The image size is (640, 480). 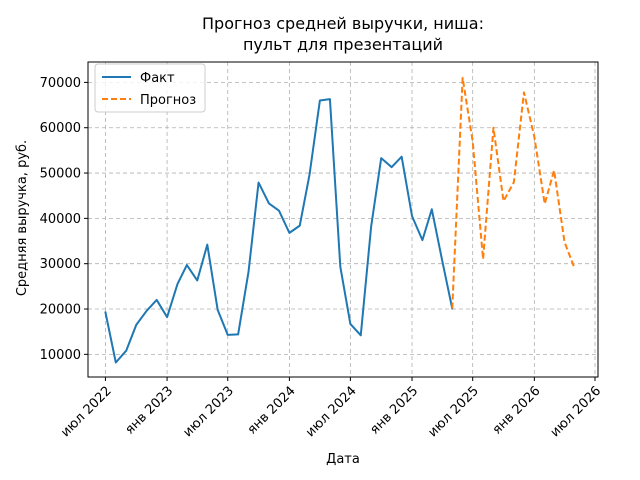 What do you see at coordinates (86, 412) in the screenshot?
I see `x-tick-label: июл 2022` at bounding box center [86, 412].